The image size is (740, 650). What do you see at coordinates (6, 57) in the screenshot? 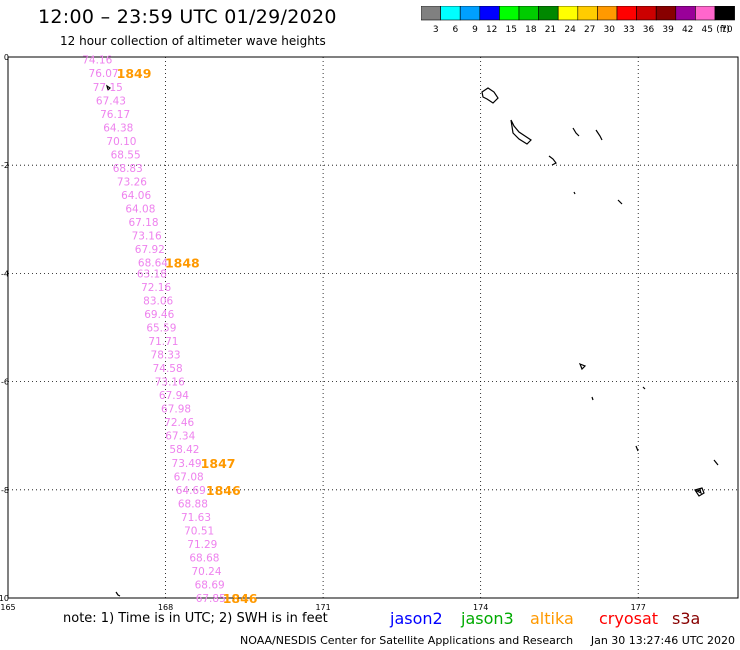
I see `latitude-tick-label: 0` at bounding box center [6, 57].